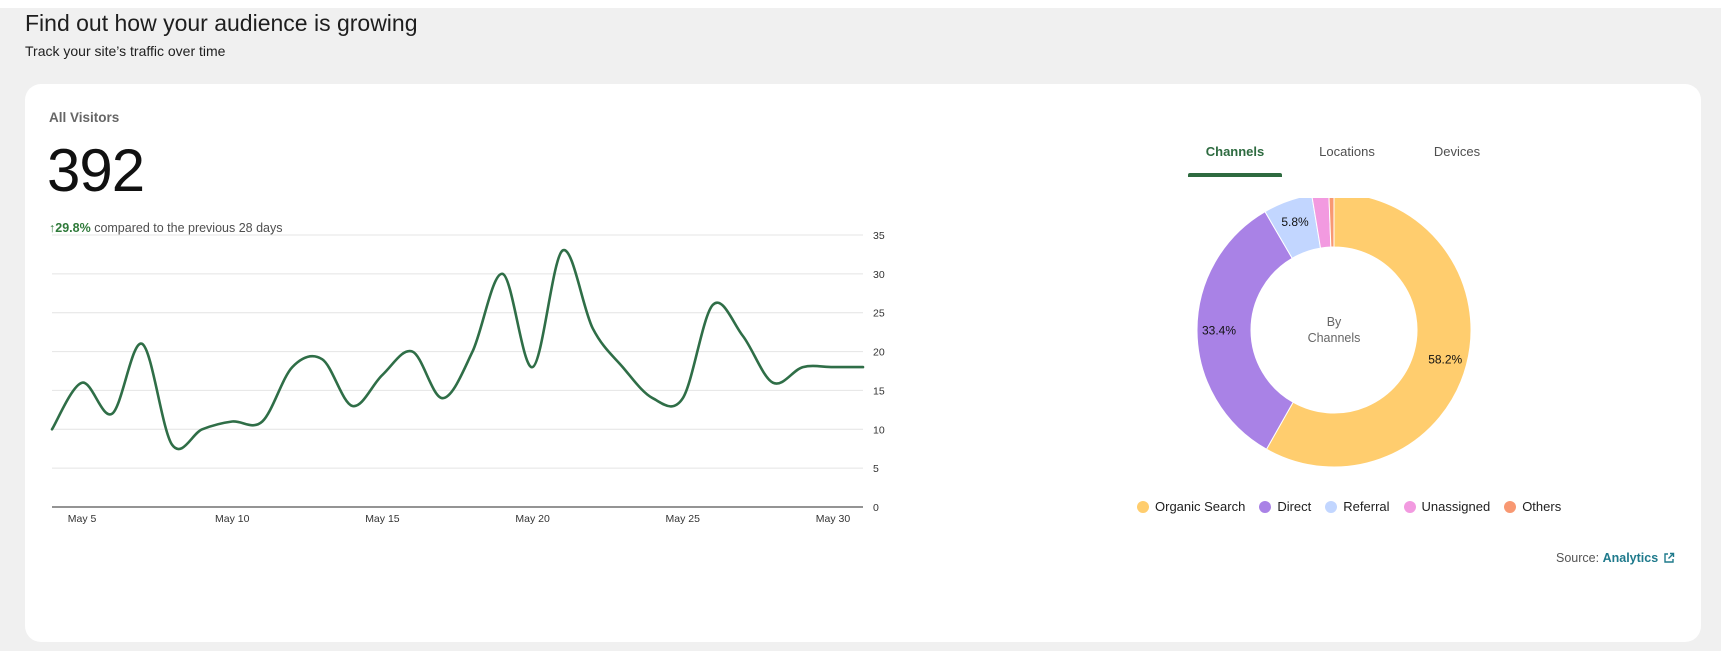  What do you see at coordinates (1294, 506) in the screenshot?
I see `legend-label: Direct` at bounding box center [1294, 506].